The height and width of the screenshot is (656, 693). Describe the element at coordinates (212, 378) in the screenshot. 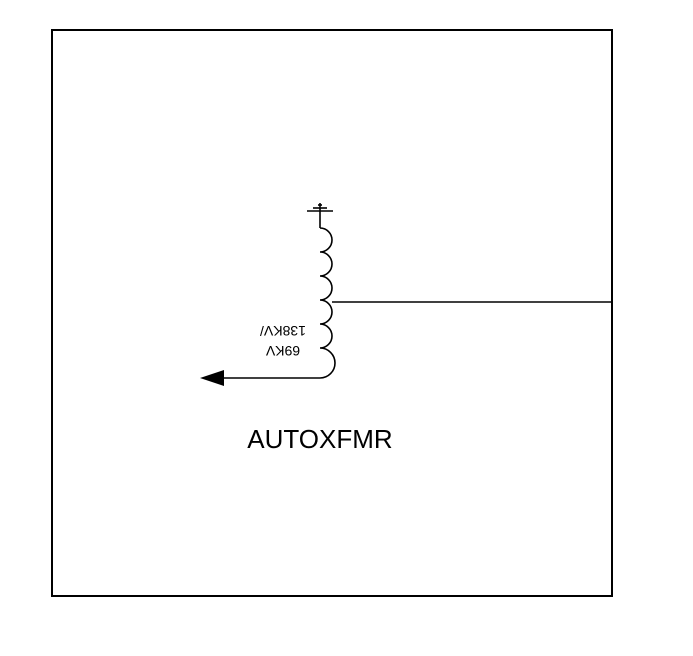

I see `arrow-left-icon` at that location.